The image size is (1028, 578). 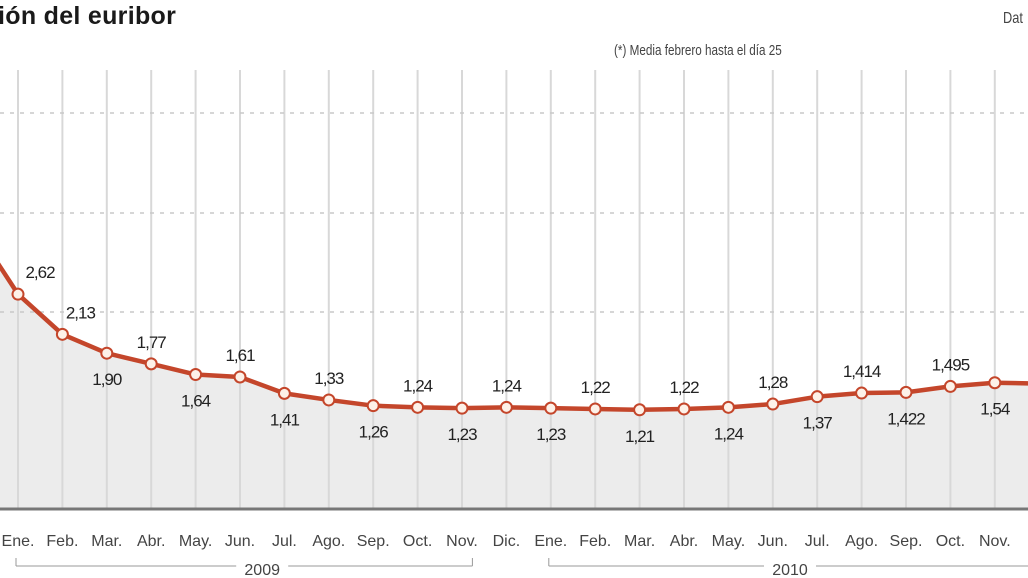 What do you see at coordinates (773, 382) in the screenshot?
I see `data-label: 1,28` at bounding box center [773, 382].